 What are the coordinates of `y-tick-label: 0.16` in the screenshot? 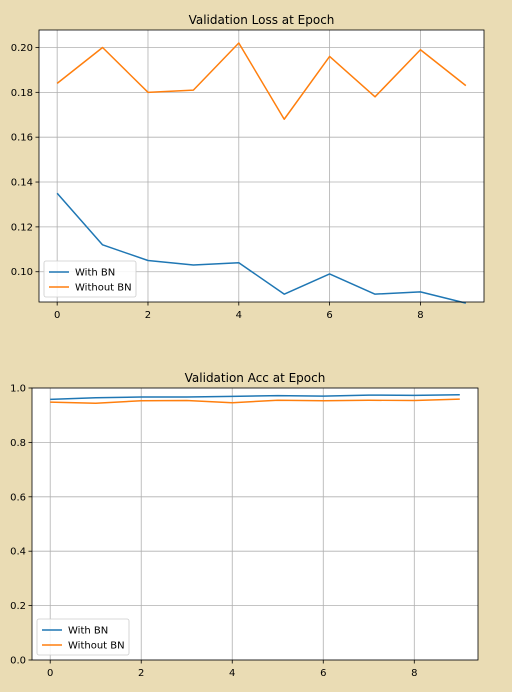 It's located at (22, 138).